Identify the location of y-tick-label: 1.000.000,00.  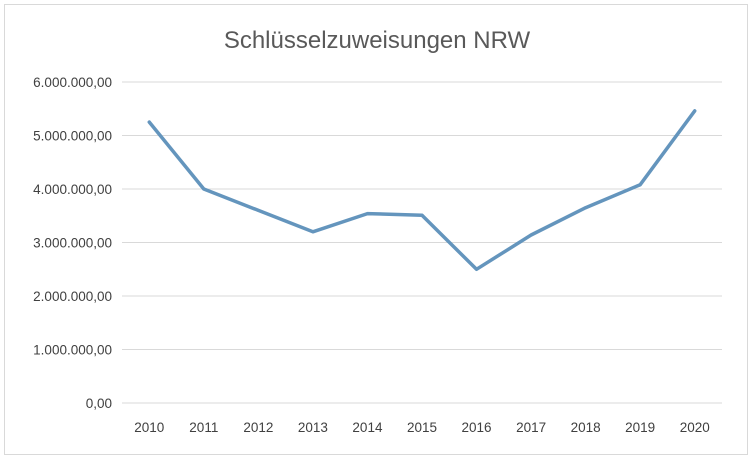
(72, 350).